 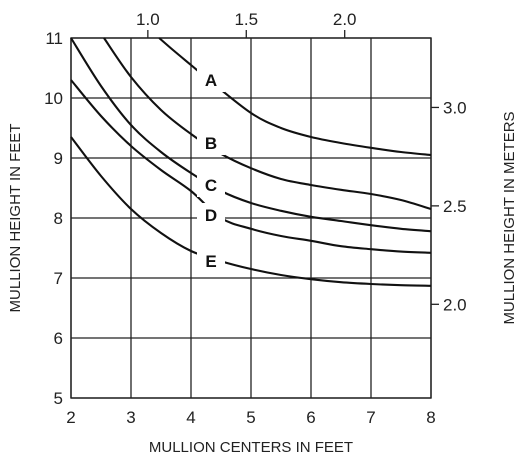 I want to click on x-tick-label: 7, so click(x=370, y=417).